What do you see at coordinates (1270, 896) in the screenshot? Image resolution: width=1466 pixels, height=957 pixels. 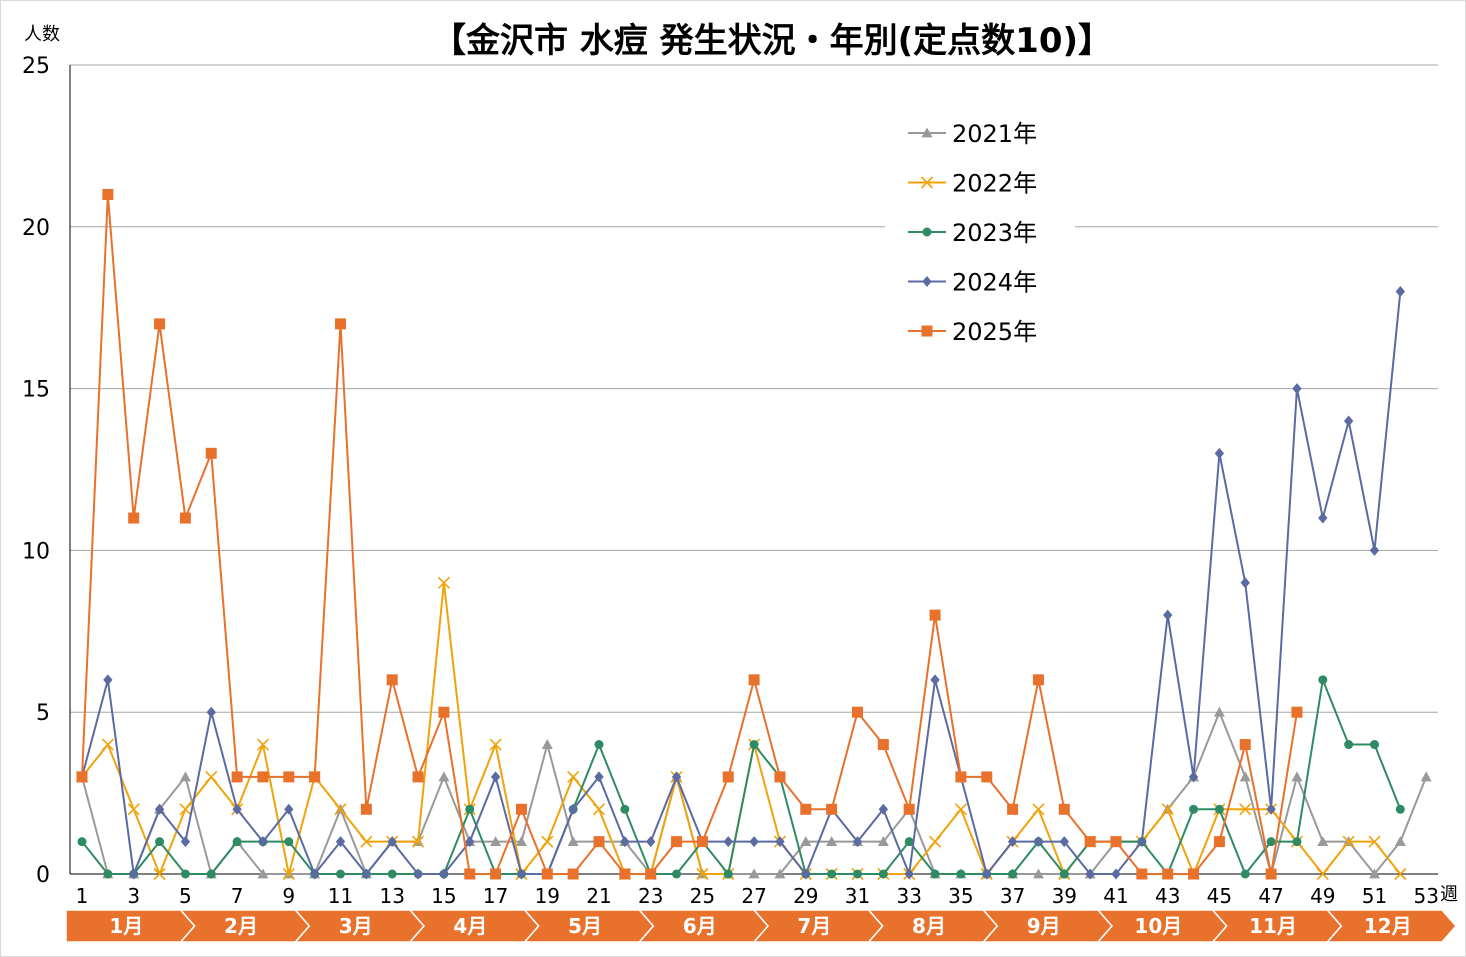 I see `x-tick-label: 47` at bounding box center [1270, 896].